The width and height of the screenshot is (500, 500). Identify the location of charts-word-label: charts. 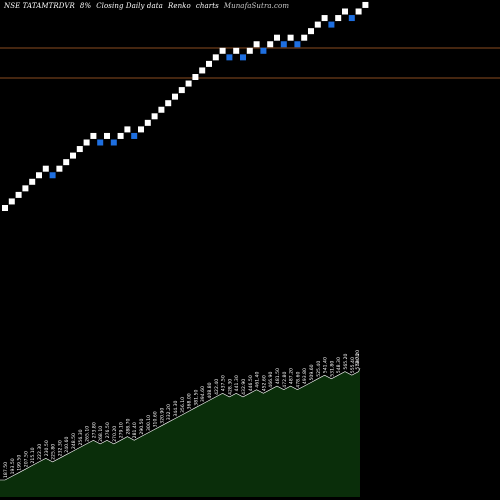
(207, 6).